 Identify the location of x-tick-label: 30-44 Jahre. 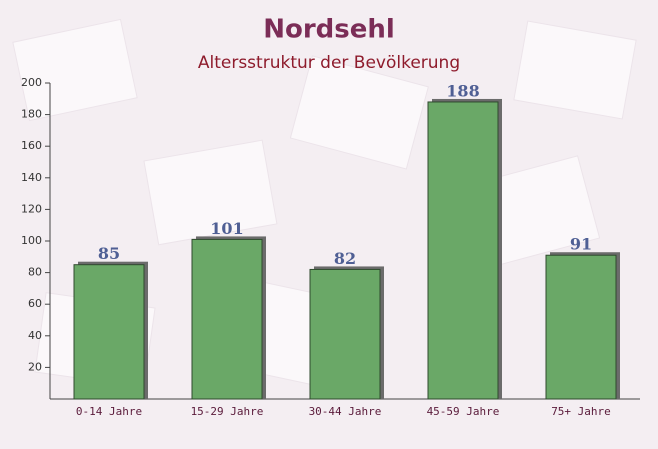
(345, 411).